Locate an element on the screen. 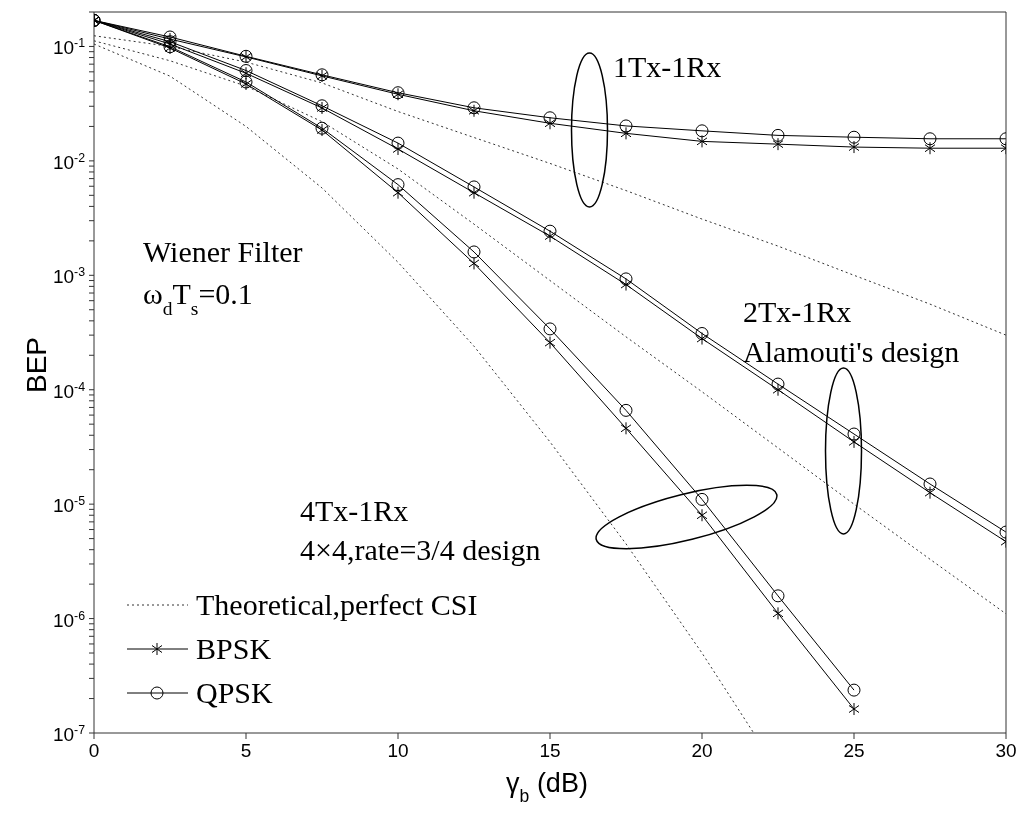 This screenshot has width=1030, height=814. y-tick-label: 10$^{-4}$ is located at coordinates (69, 390).